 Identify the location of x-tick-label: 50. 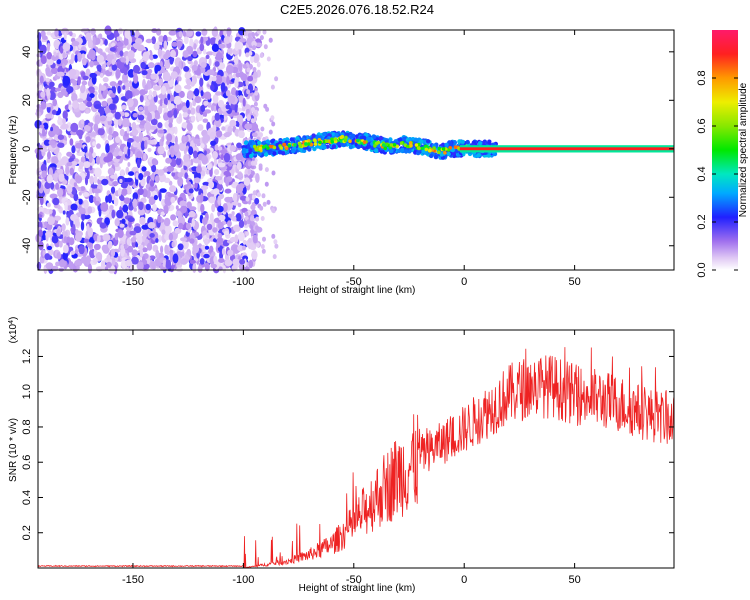
(575, 580).